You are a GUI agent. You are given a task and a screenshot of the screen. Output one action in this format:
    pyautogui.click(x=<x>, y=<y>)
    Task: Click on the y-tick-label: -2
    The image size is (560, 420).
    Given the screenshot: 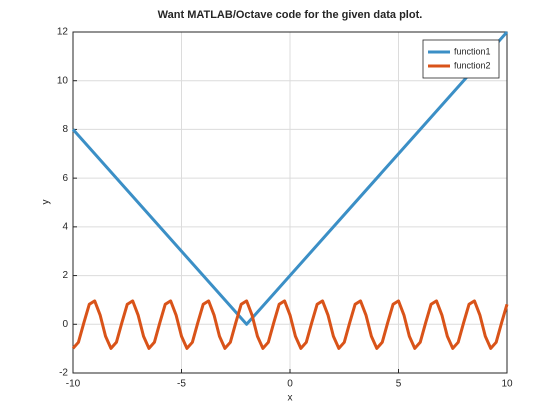 What is the action you would take?
    pyautogui.click(x=63, y=373)
    